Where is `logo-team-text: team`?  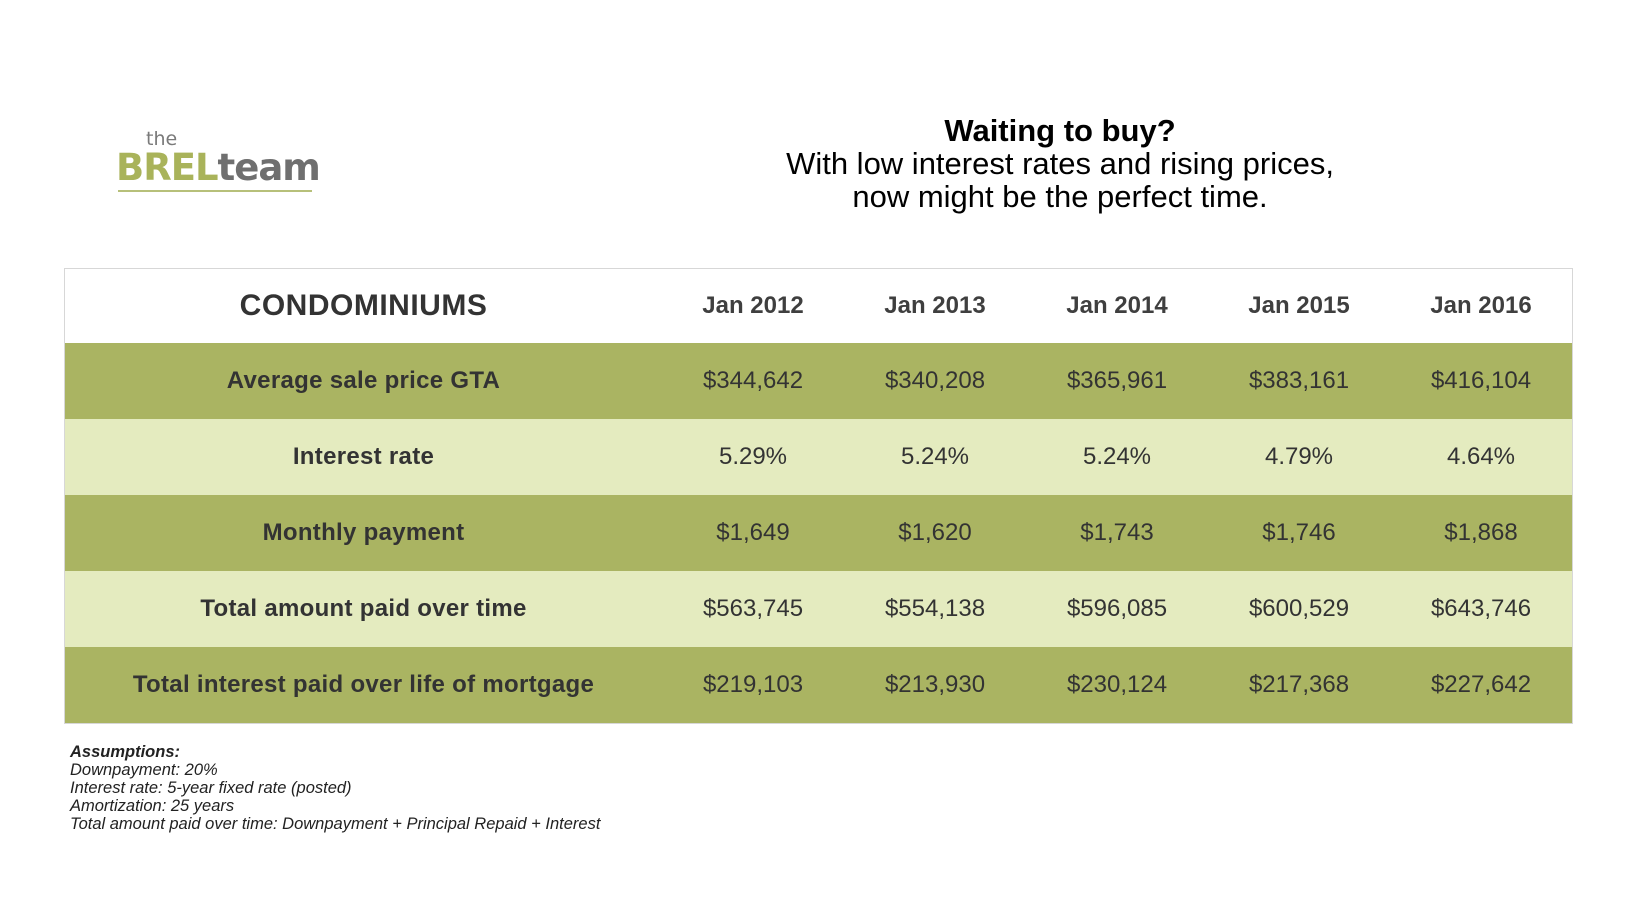 logo-team-text: team is located at coordinates (269, 167).